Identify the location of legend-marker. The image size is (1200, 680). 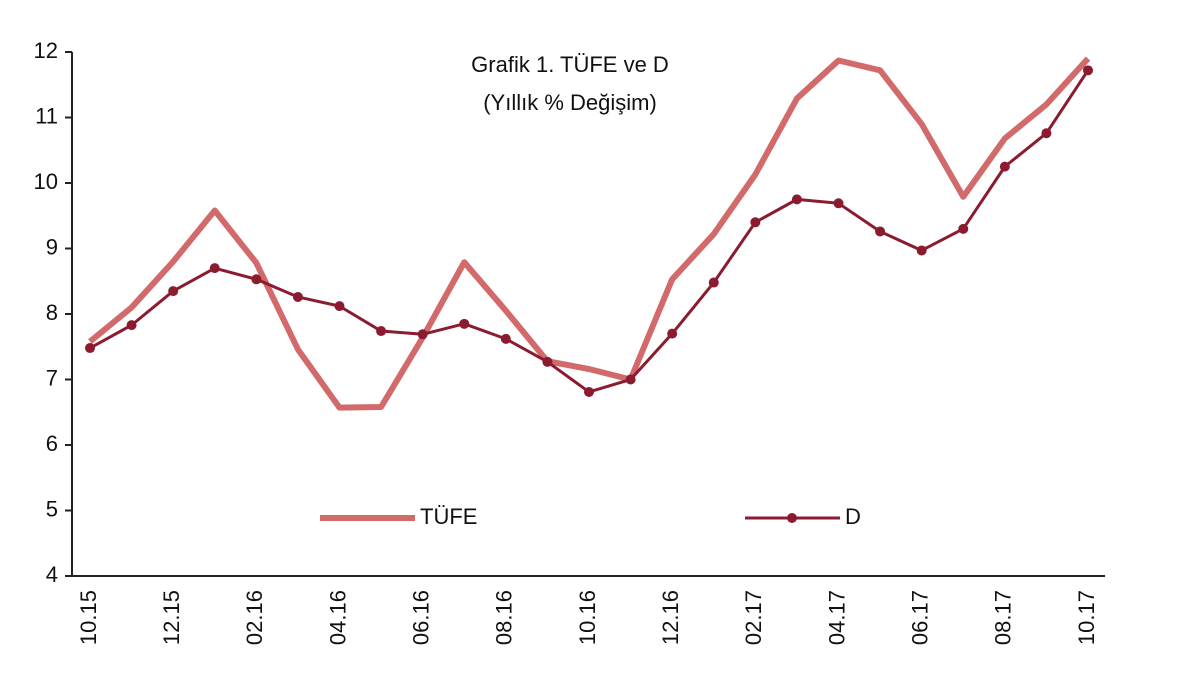
(792, 518).